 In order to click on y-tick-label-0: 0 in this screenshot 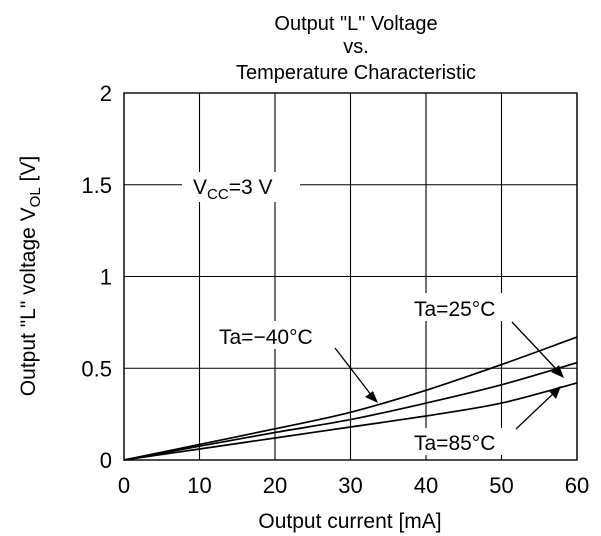, I will do `click(106, 460)`.